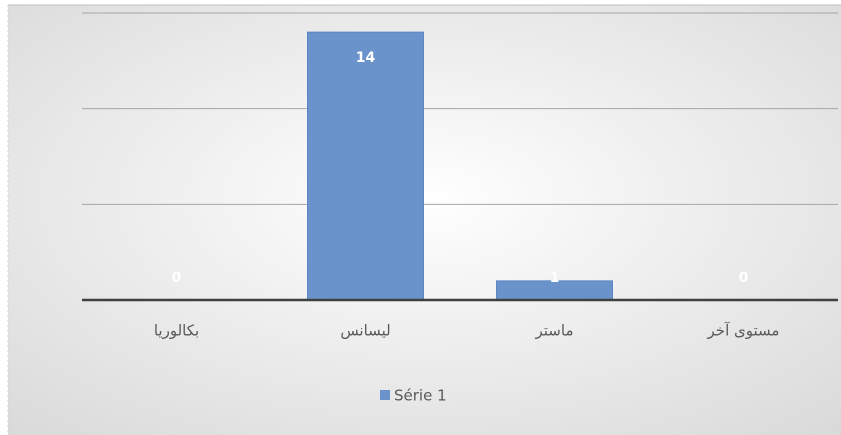 The height and width of the screenshot is (435, 841). What do you see at coordinates (555, 278) in the screenshot?
I see `data-label: 1` at bounding box center [555, 278].